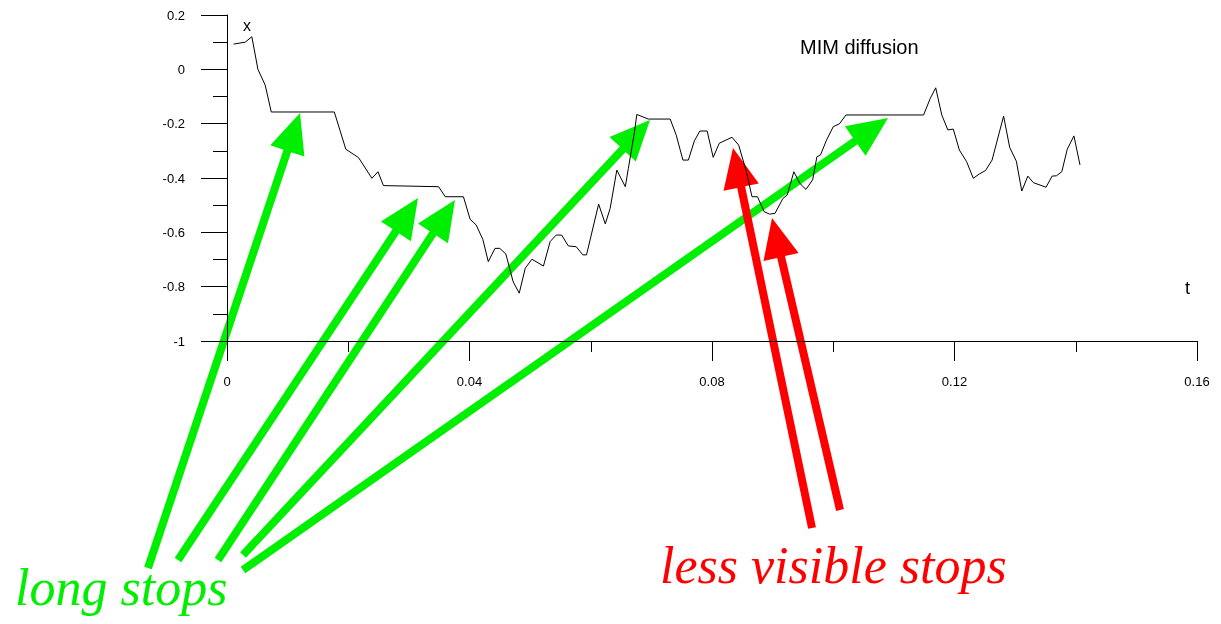  What do you see at coordinates (173, 232) in the screenshot?
I see `y-tick-label: -0.6` at bounding box center [173, 232].